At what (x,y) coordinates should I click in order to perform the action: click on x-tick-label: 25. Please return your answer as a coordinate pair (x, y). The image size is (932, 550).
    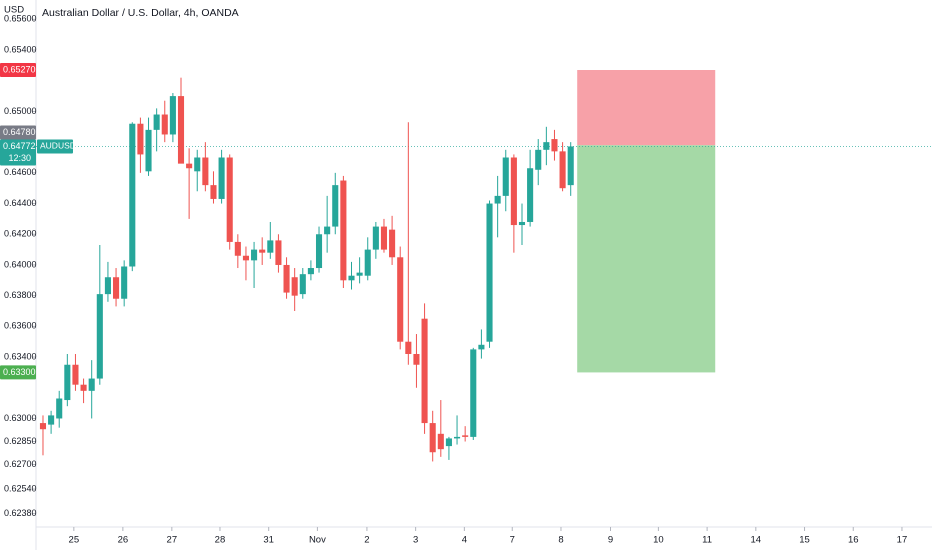
    Looking at the image, I should click on (74, 540).